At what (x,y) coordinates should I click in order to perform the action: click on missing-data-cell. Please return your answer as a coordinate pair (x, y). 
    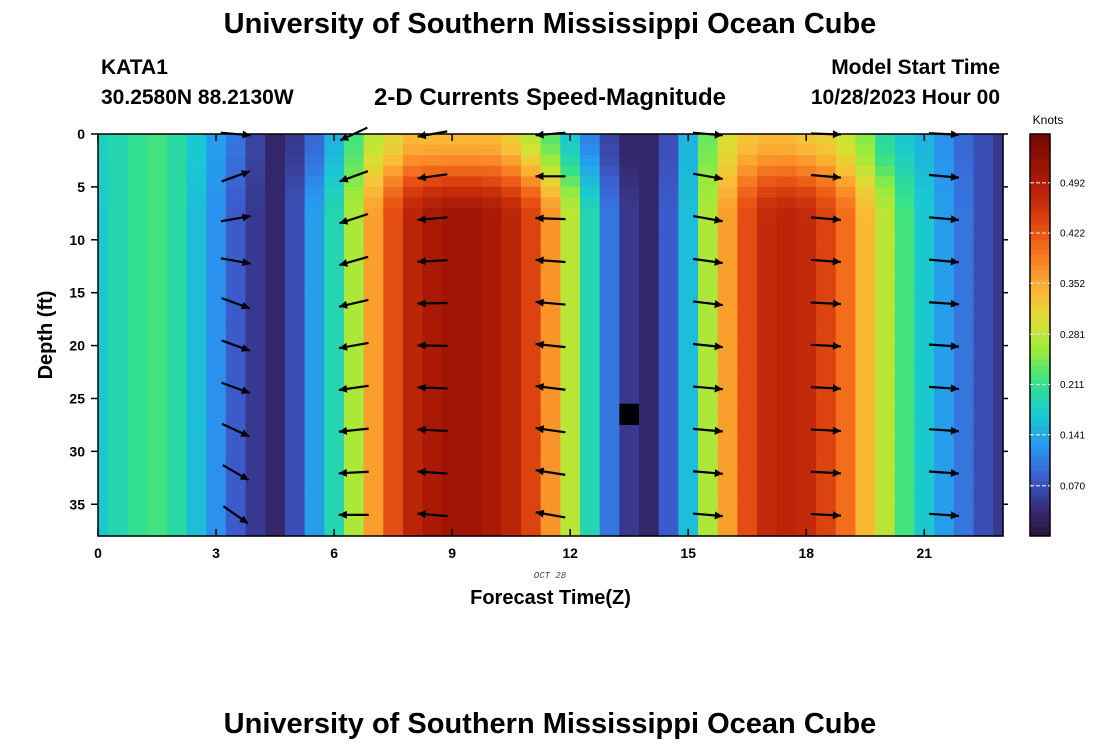
    Looking at the image, I should click on (629, 414).